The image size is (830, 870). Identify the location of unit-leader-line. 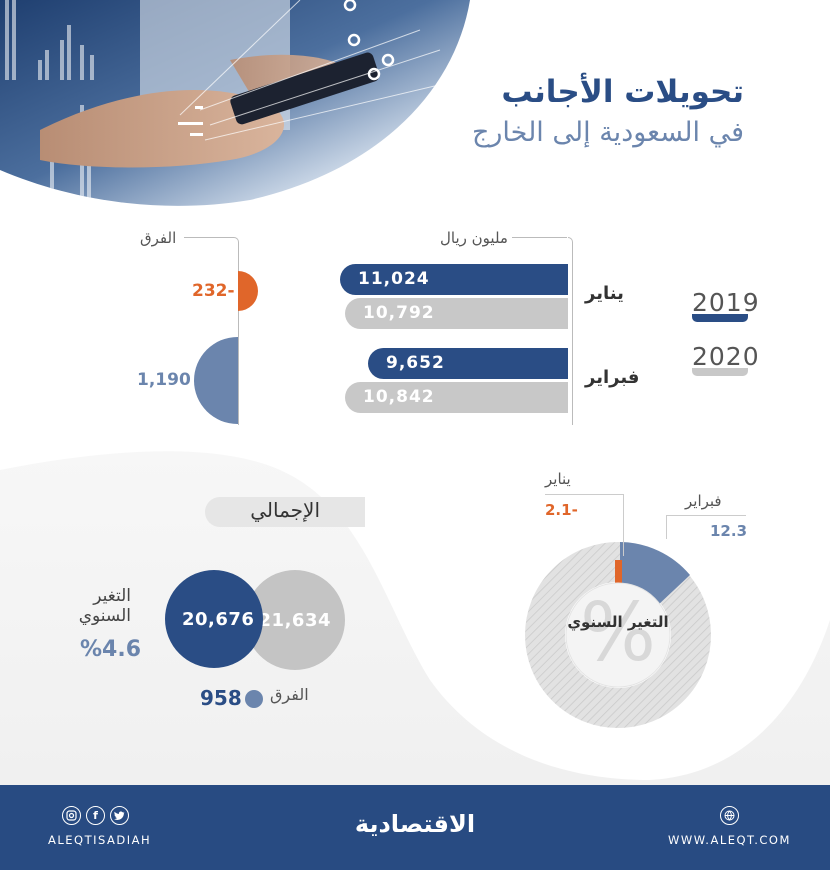
(539, 237).